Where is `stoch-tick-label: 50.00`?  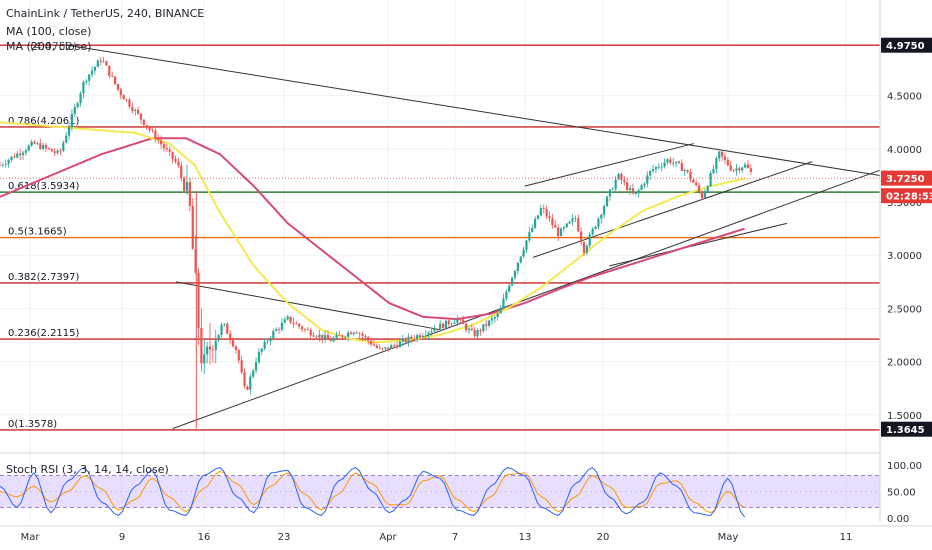
stoch-tick-label: 50.00 is located at coordinates (901, 493).